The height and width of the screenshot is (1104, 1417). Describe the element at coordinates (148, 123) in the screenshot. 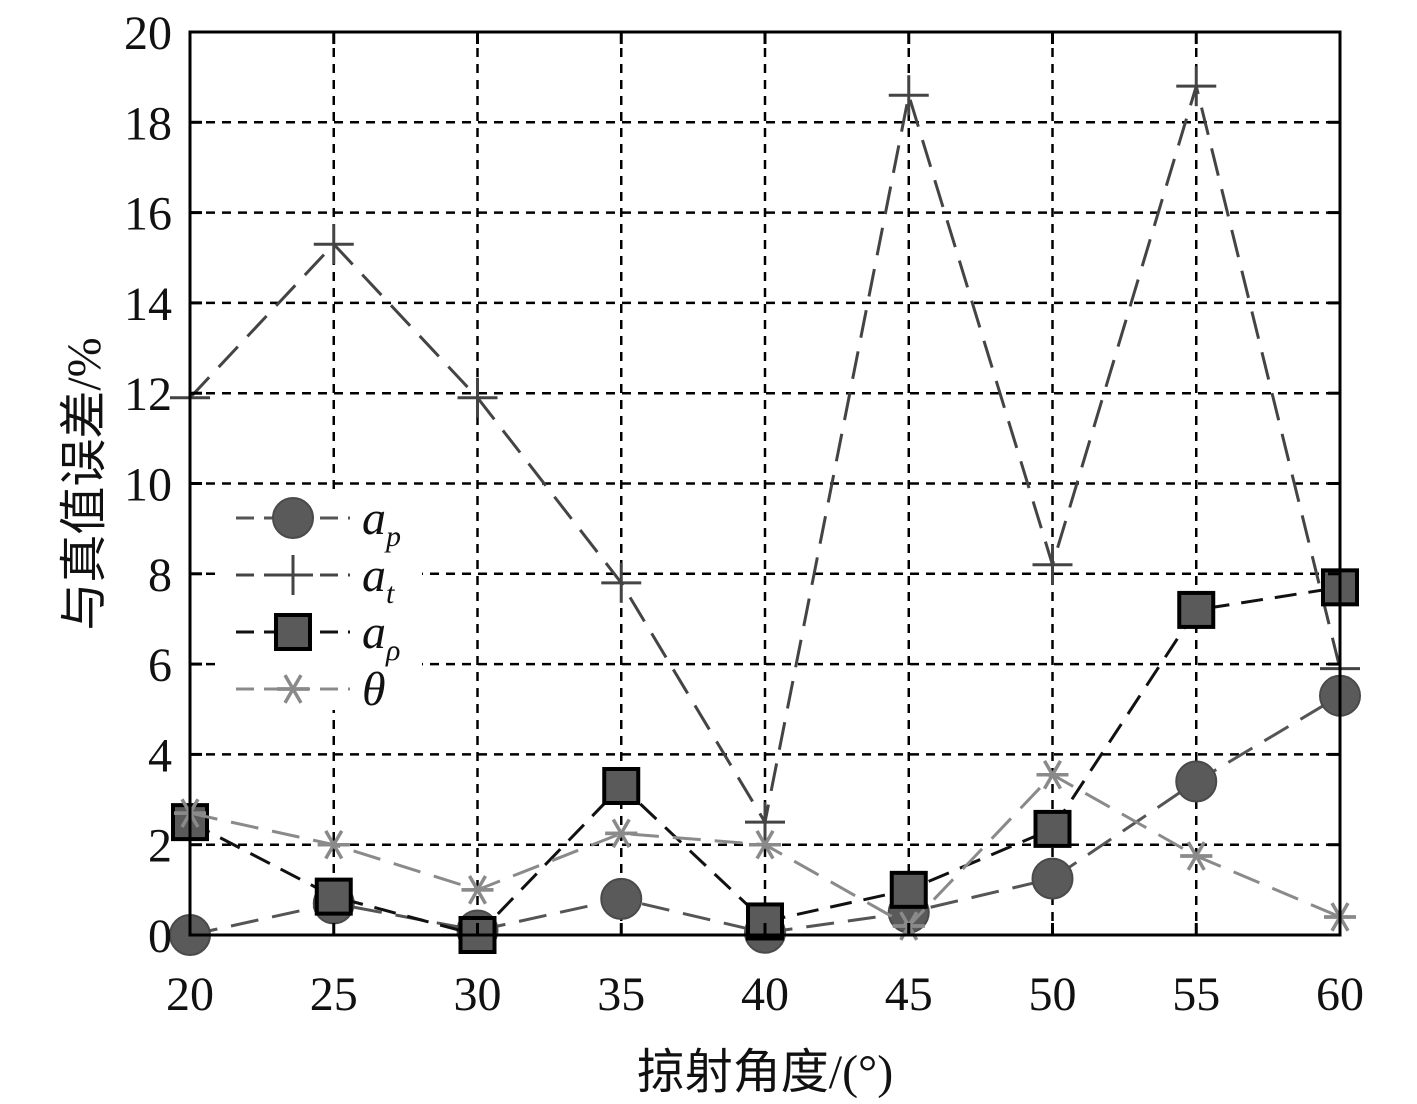

I see `y-tick-label: 18` at that location.